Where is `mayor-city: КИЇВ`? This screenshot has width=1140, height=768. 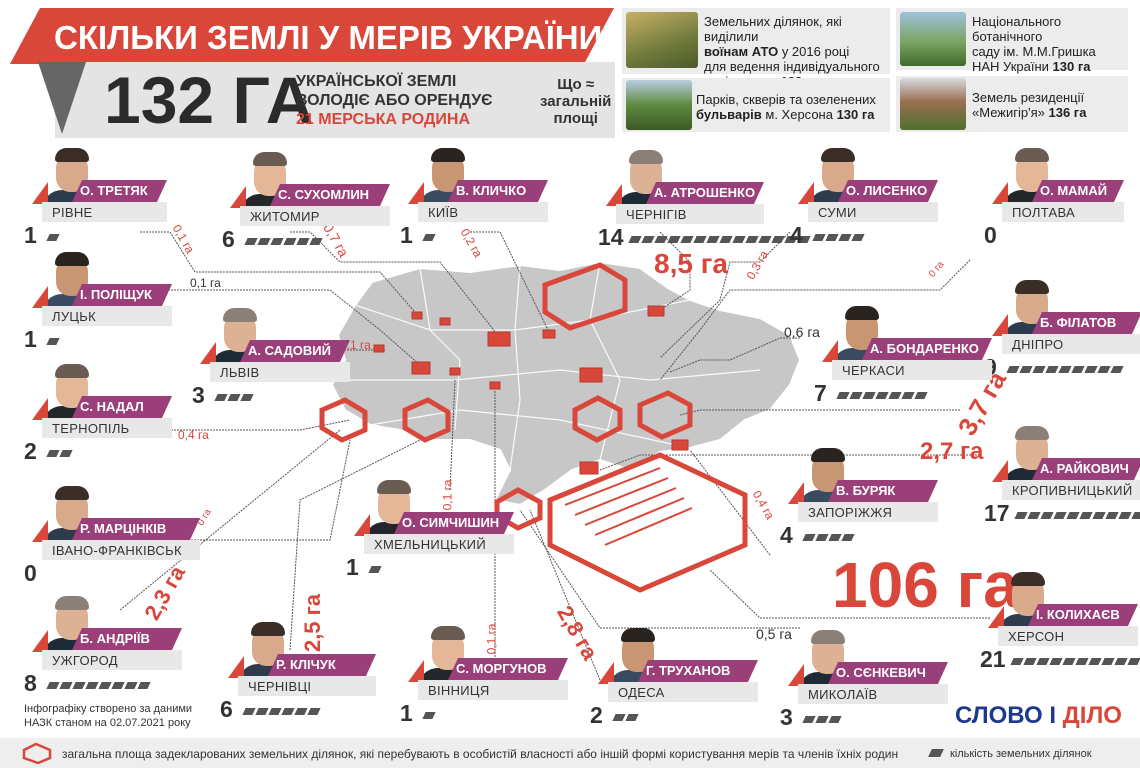 mayor-city: КИЇВ is located at coordinates (443, 212).